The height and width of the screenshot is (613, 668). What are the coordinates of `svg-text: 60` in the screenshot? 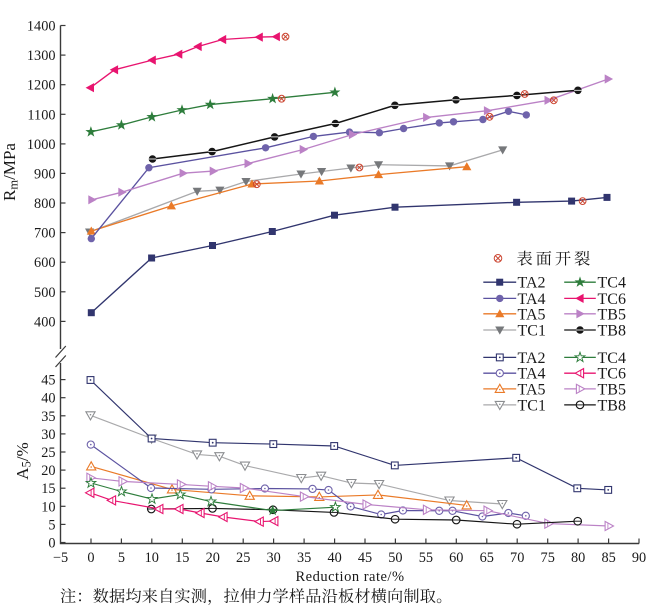 It's located at (456, 558).